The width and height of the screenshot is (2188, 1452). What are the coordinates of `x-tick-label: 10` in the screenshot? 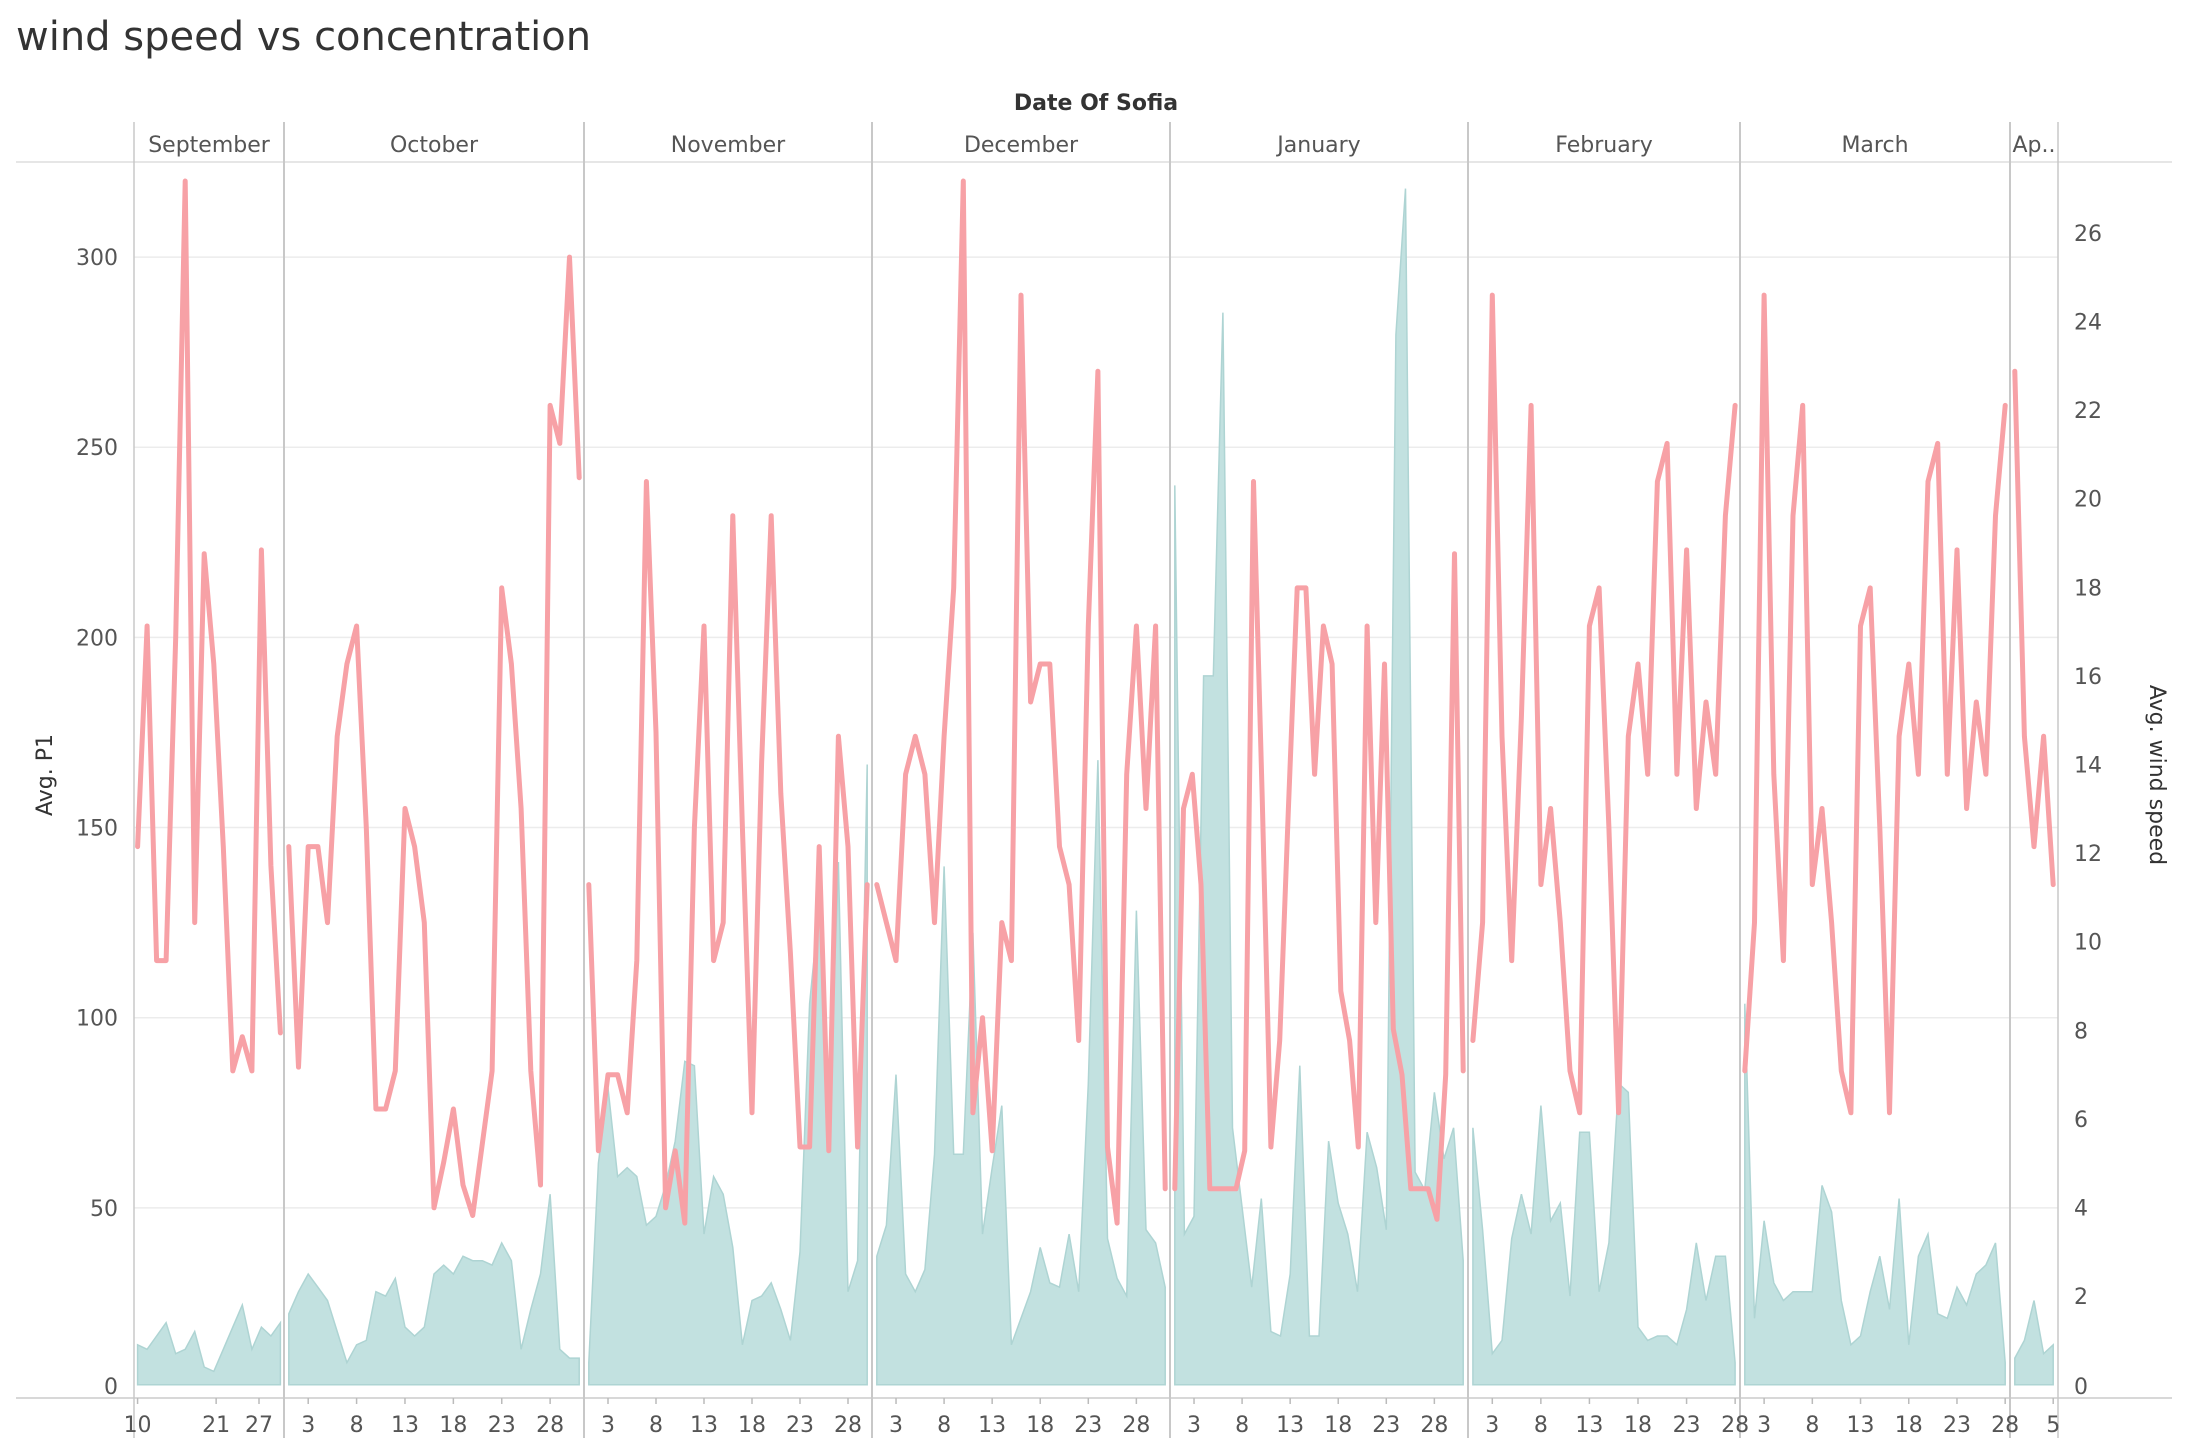 It's located at (138, 1425).